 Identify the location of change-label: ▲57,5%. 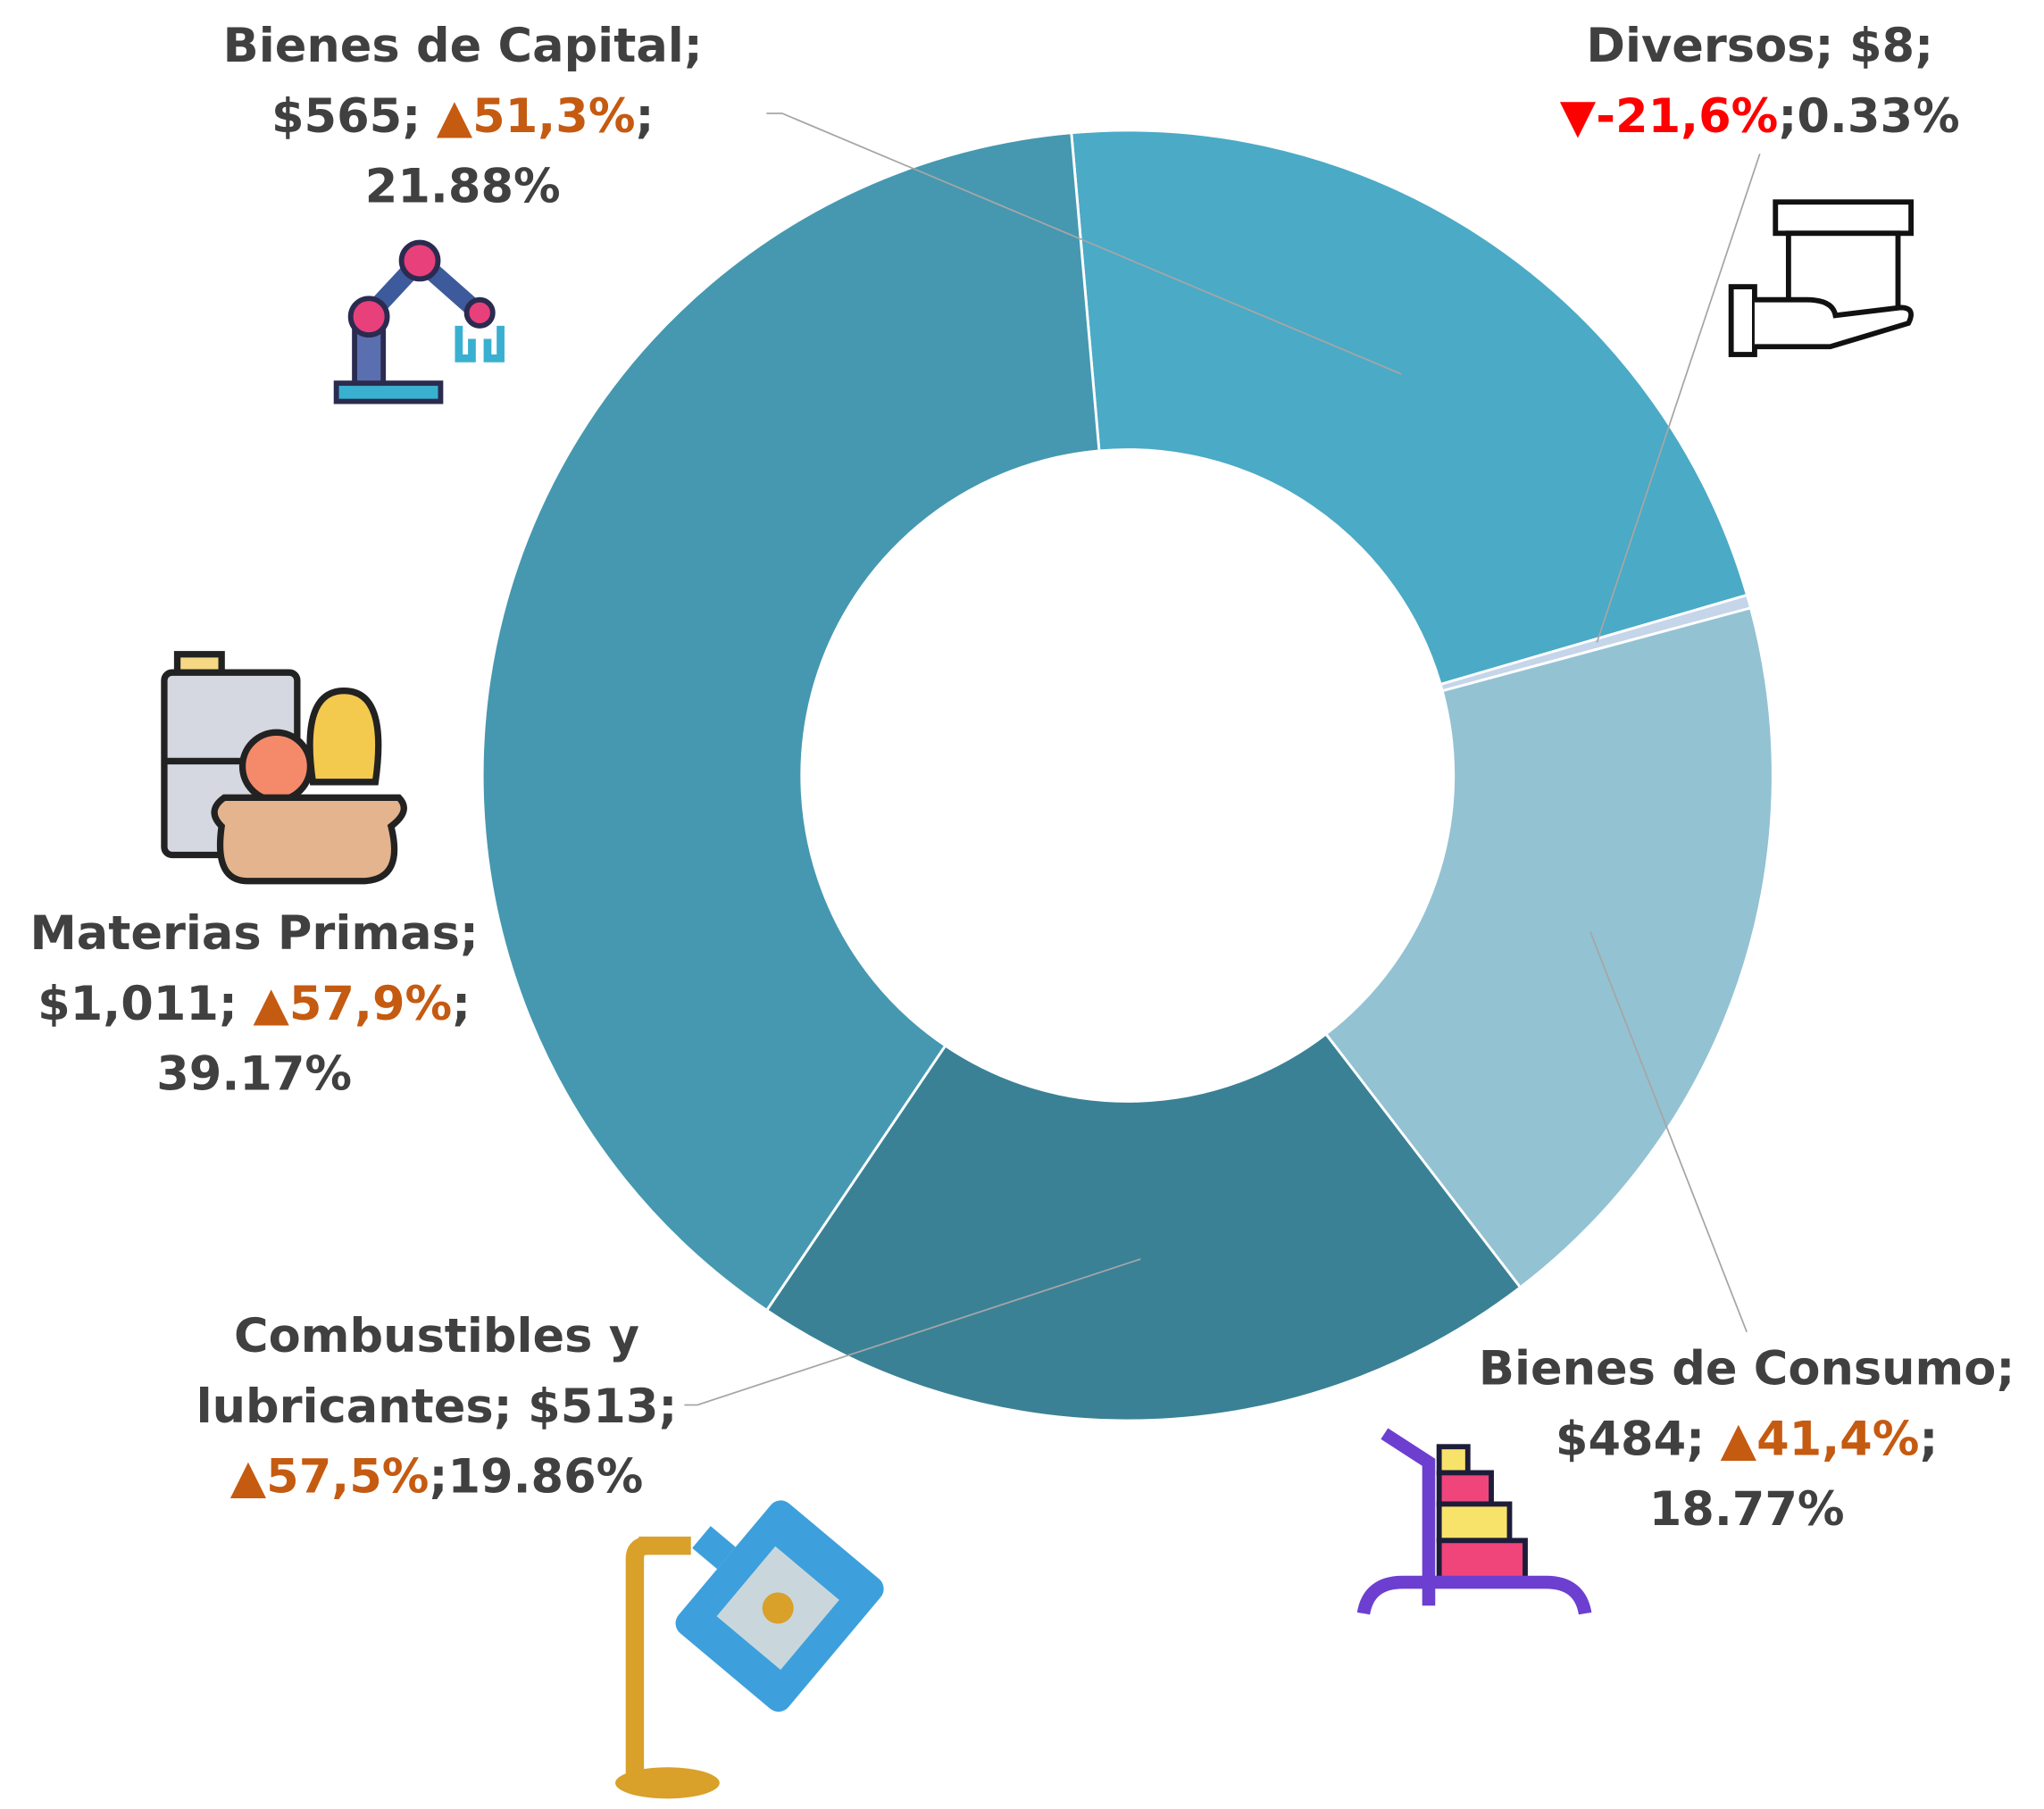
(330, 1476).